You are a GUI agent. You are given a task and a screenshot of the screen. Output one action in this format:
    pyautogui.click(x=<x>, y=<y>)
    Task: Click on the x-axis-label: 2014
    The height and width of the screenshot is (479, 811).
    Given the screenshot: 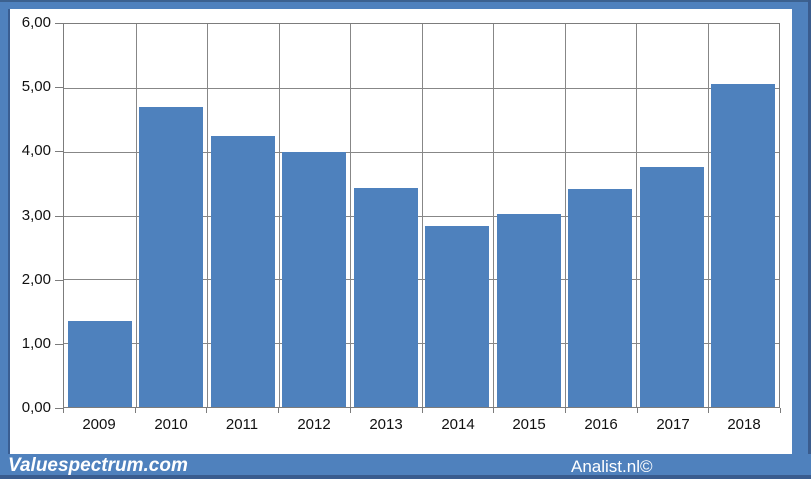 What is the action you would take?
    pyautogui.click(x=458, y=424)
    